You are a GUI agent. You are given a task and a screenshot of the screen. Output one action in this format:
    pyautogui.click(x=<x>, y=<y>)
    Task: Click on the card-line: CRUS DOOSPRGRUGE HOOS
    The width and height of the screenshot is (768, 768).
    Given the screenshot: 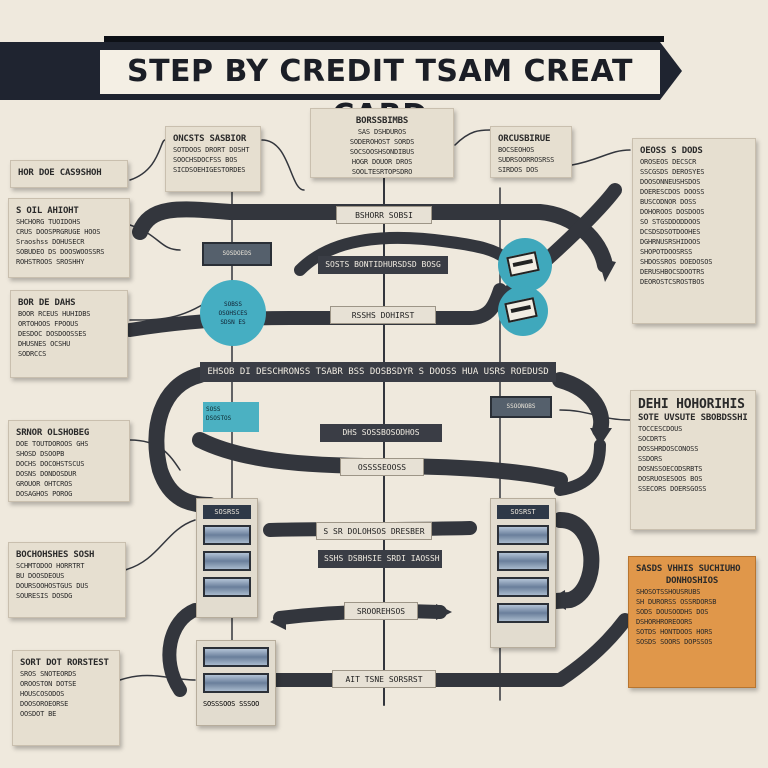 What is the action you would take?
    pyautogui.click(x=58, y=232)
    